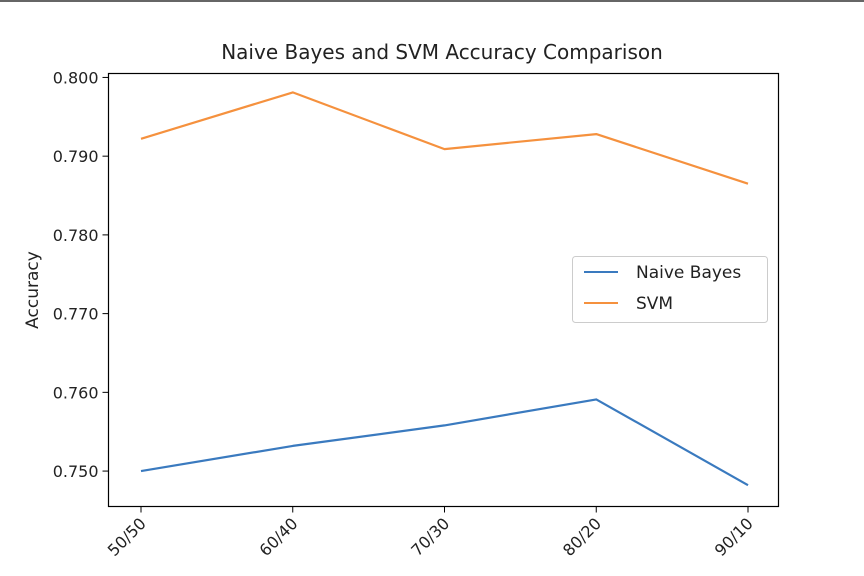  I want to click on x-tick-label: 80/20, so click(582, 537).